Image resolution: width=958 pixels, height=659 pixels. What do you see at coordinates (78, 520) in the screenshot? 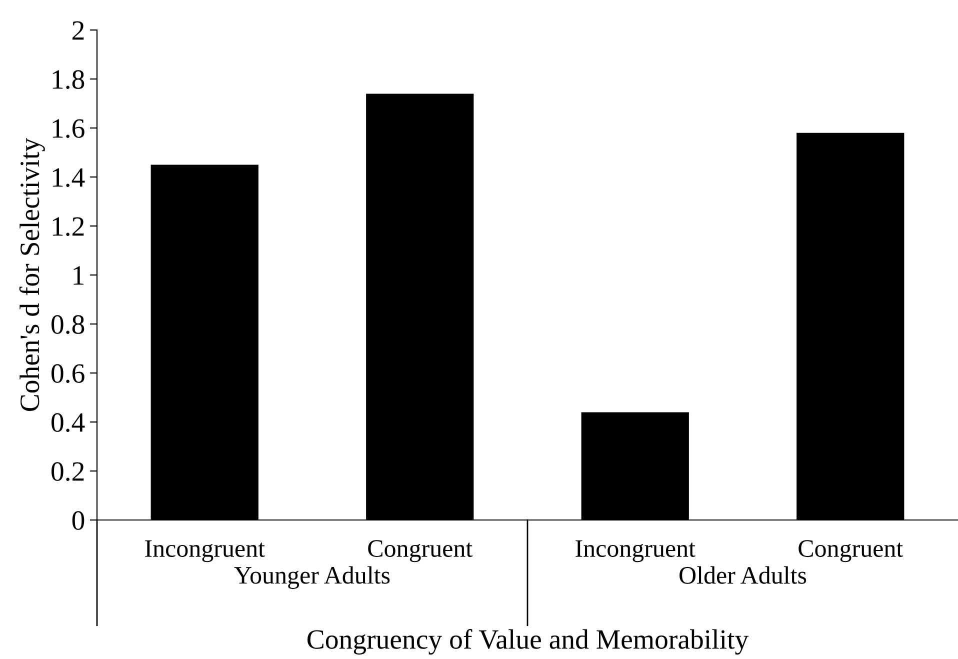
I see `y-tick-label: 0` at bounding box center [78, 520].